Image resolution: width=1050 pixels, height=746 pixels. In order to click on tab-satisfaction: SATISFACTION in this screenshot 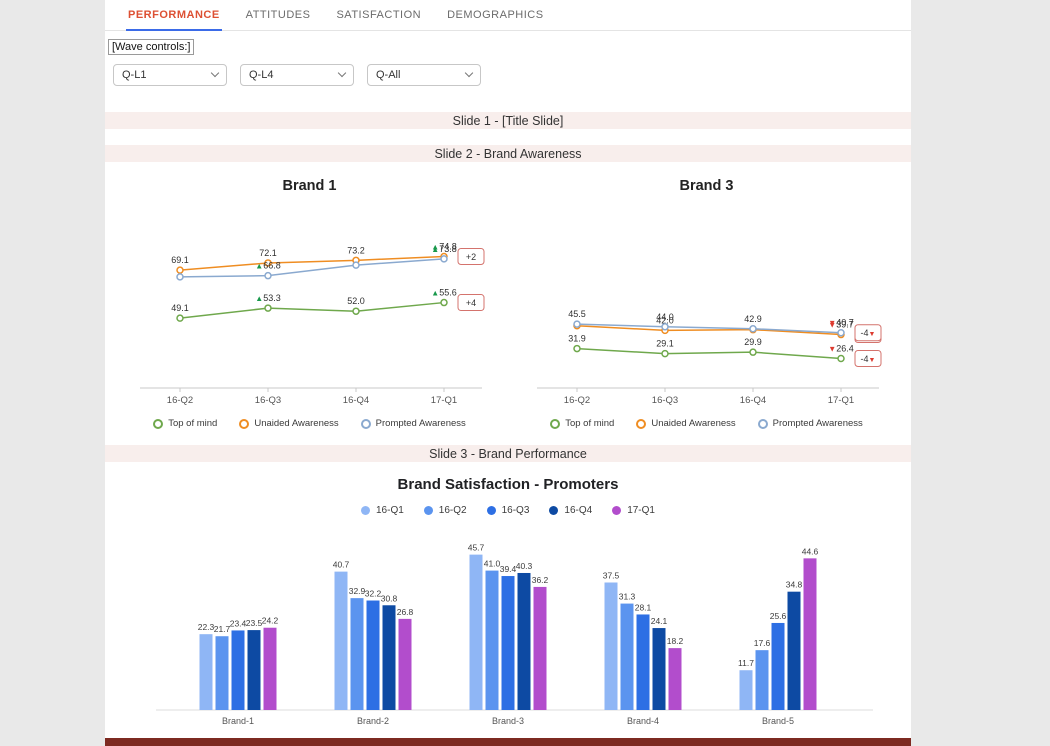, I will do `click(379, 15)`.